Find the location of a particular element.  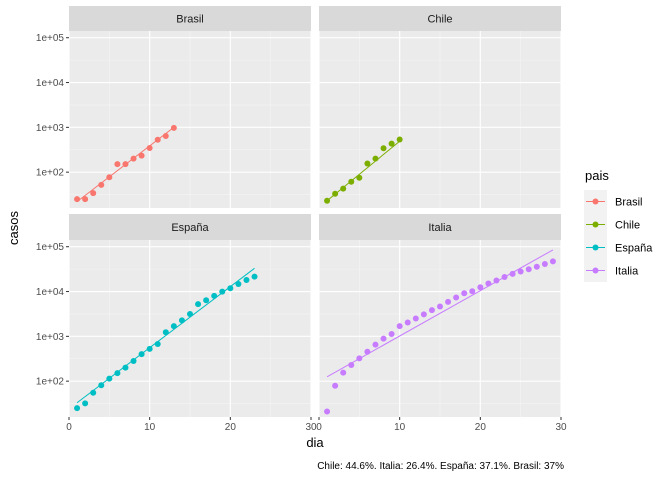

x-tick-label: 0 is located at coordinates (319, 427).